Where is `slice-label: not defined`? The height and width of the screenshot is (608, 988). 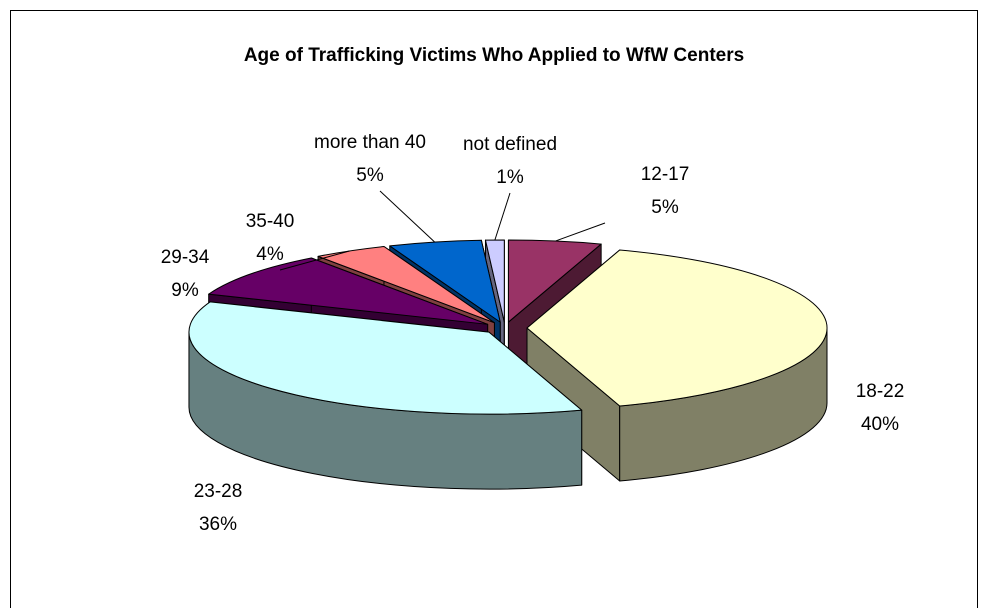
slice-label: not defined is located at coordinates (510, 144).